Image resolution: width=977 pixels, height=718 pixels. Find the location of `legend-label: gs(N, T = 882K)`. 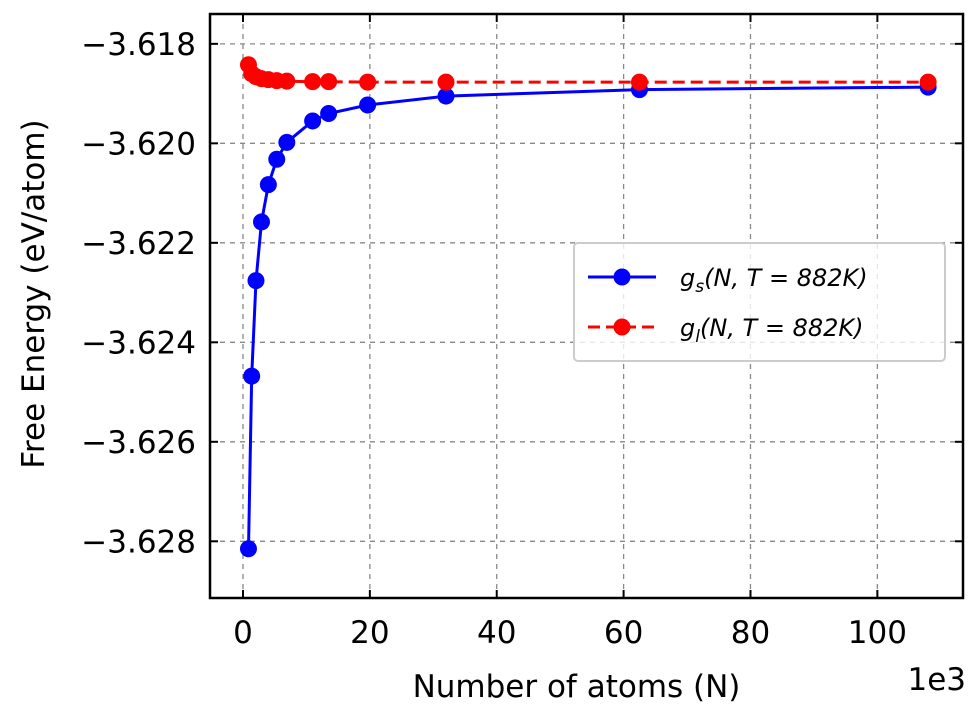

legend-label: gs(N, T = 882K) is located at coordinates (774, 280).